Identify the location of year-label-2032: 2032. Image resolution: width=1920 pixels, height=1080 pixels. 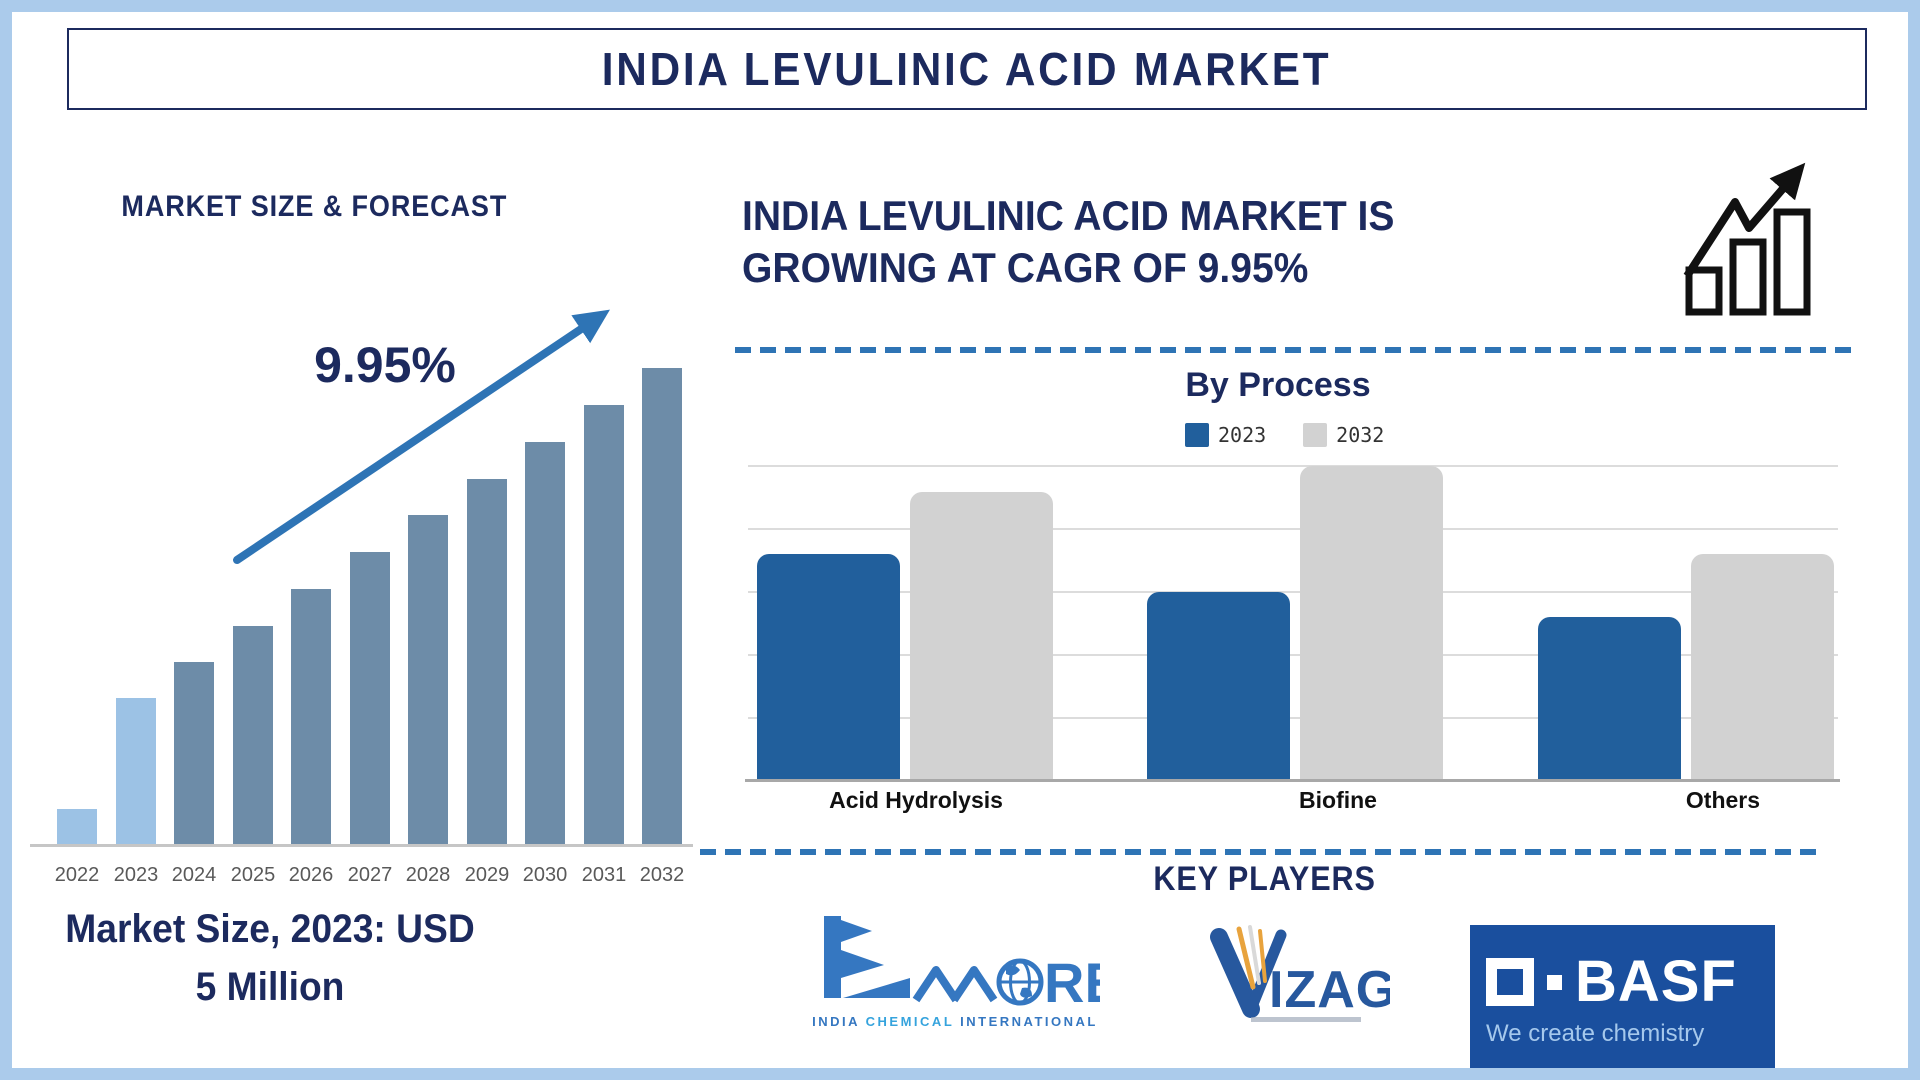
(662, 875).